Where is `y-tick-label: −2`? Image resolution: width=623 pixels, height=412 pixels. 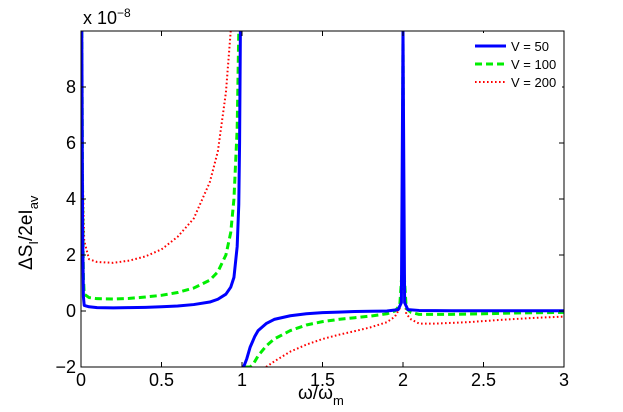 y-tick-label: −2 is located at coordinates (65, 367).